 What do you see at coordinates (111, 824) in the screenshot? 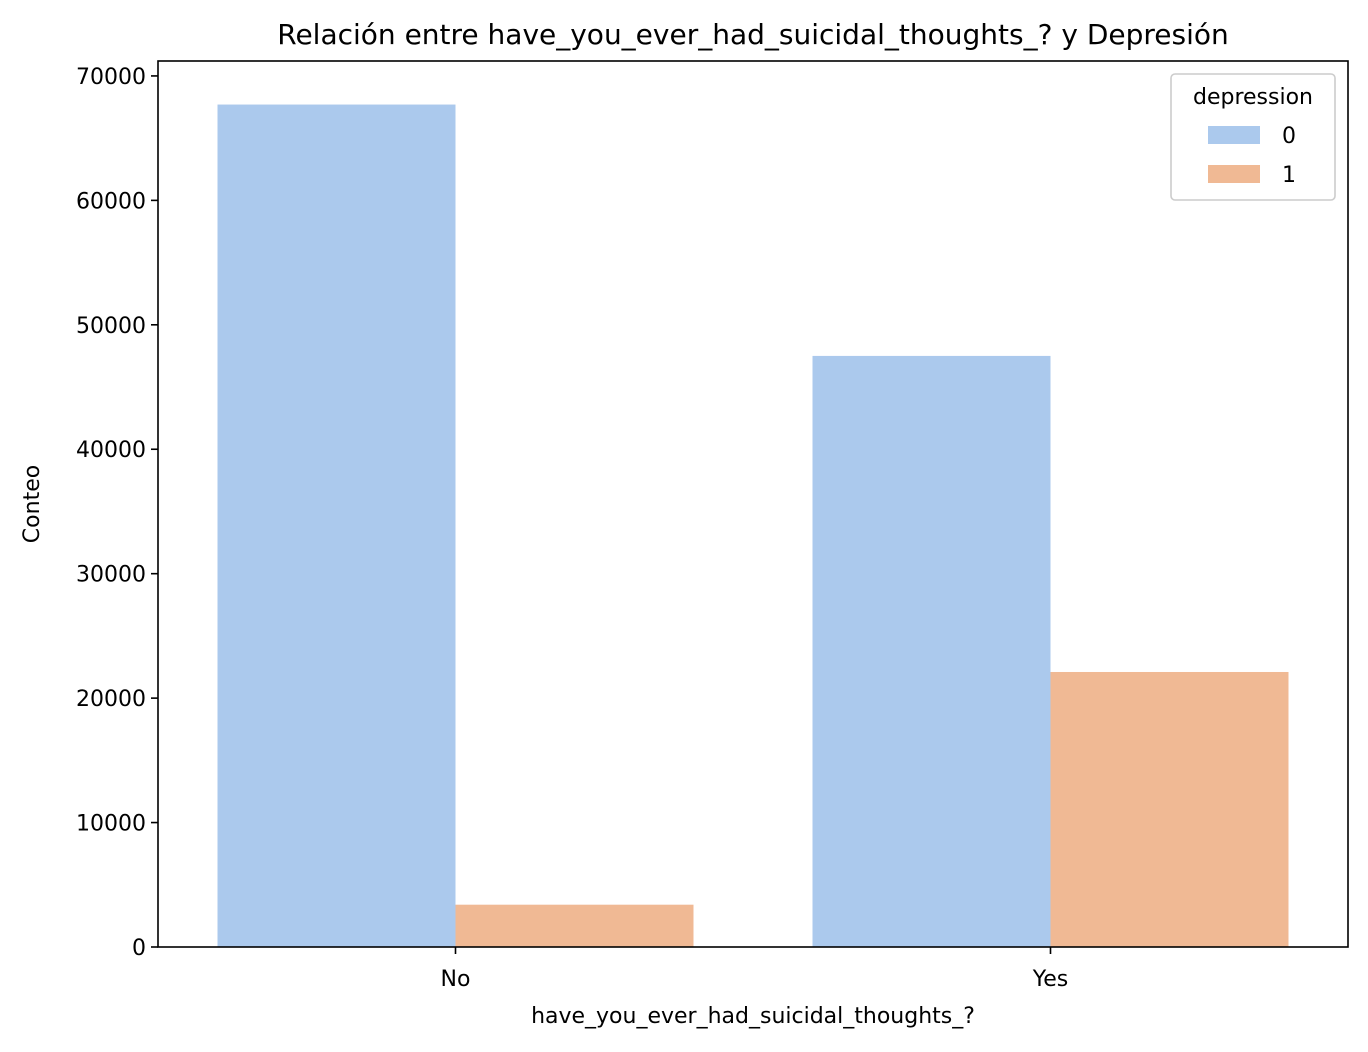
I see `y-tick-label: 10000` at bounding box center [111, 824].